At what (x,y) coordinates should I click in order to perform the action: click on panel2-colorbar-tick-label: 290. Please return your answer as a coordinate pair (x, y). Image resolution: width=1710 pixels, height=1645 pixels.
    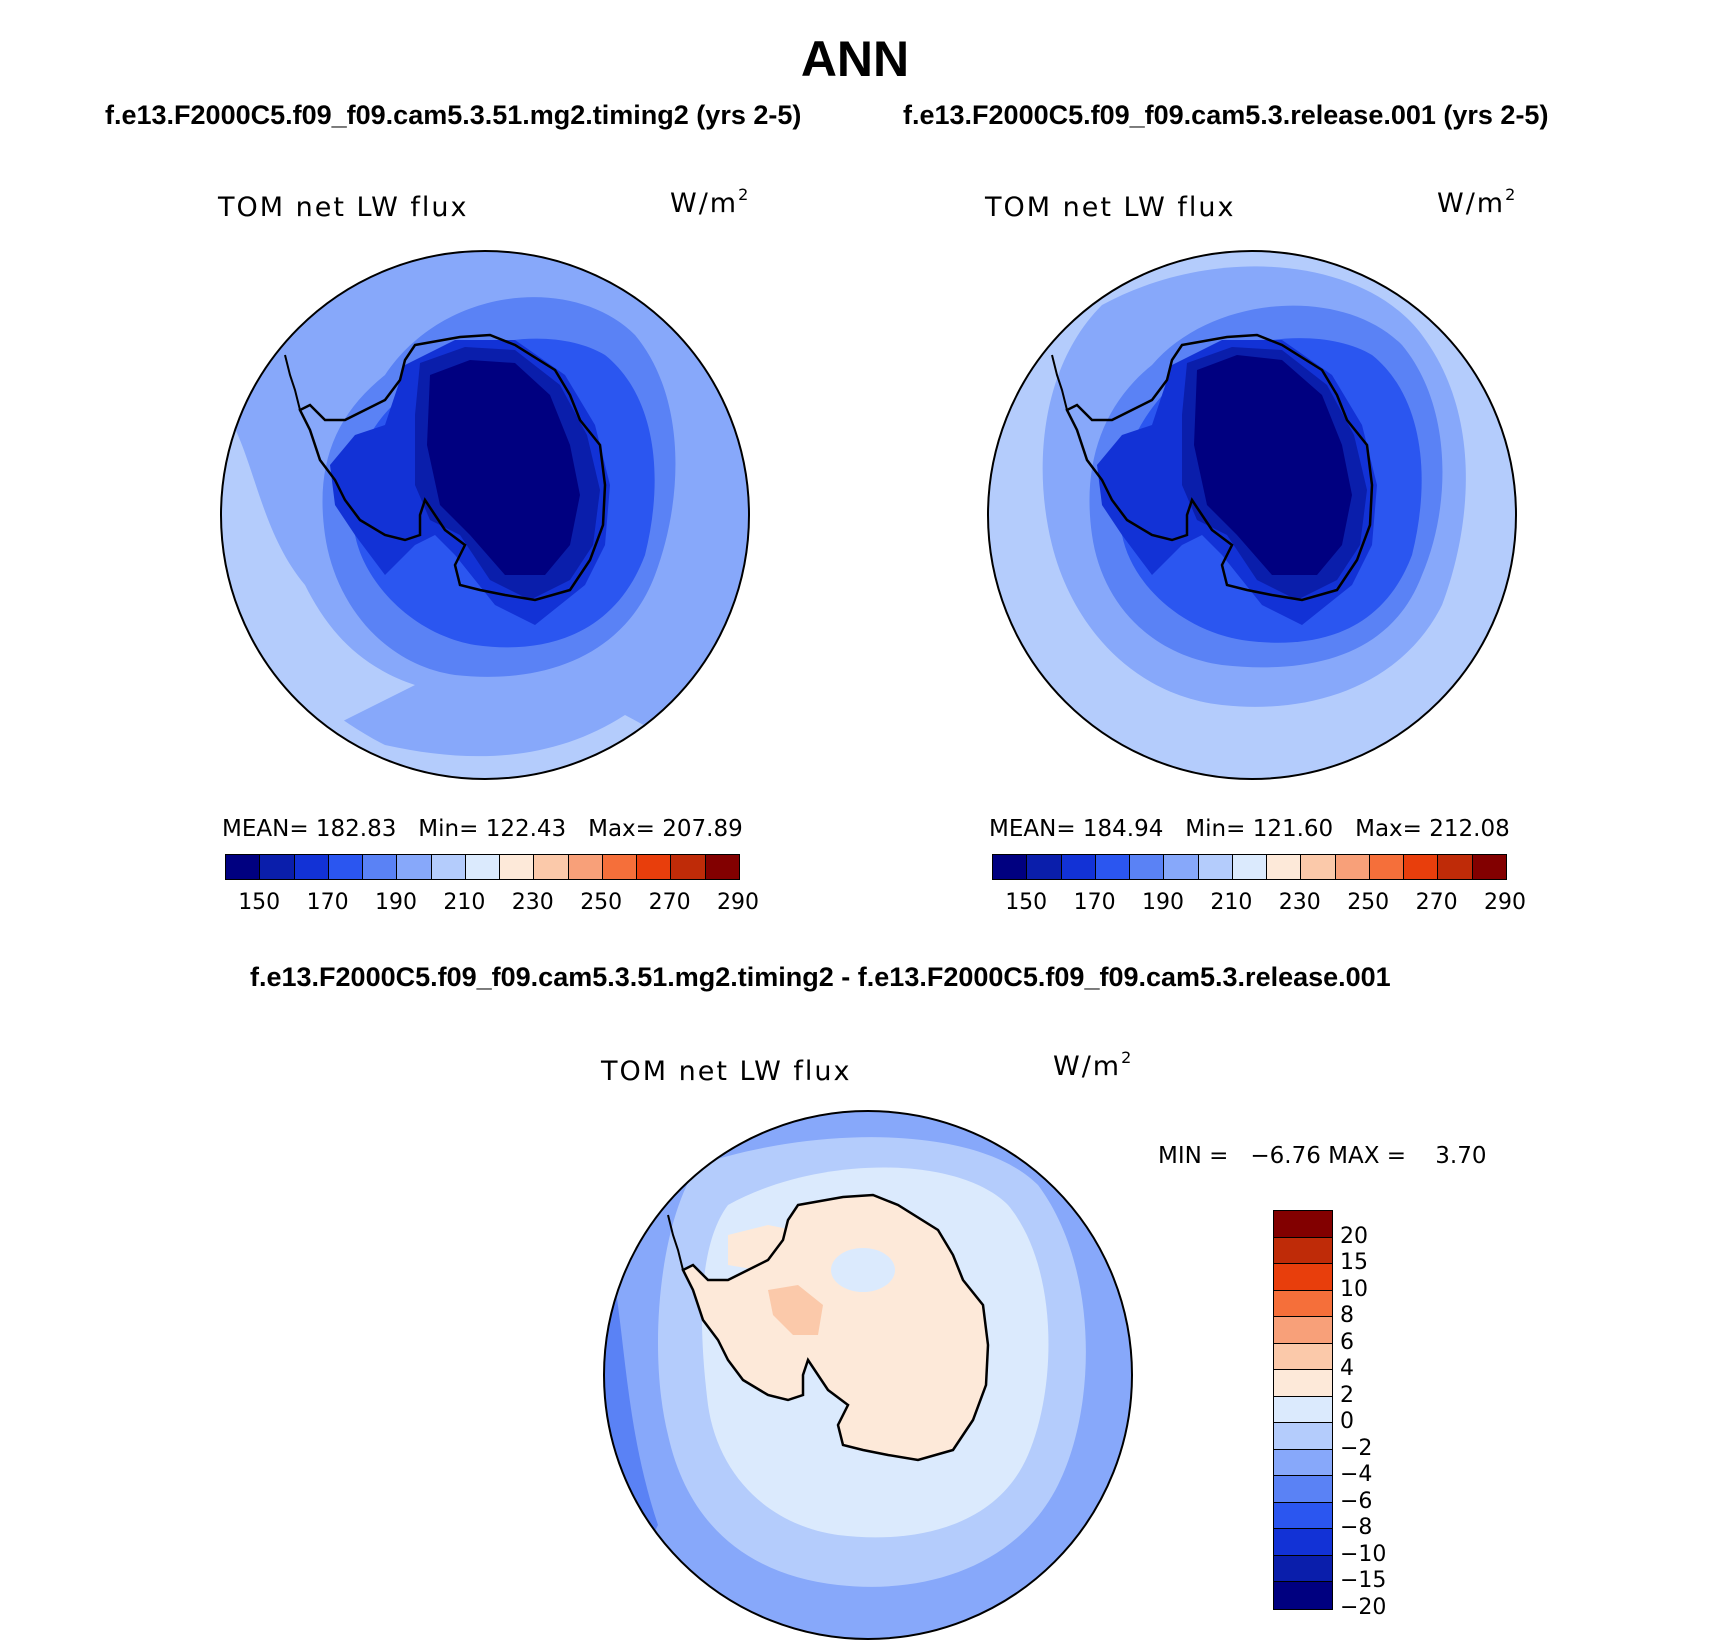
    Looking at the image, I should click on (1505, 902).